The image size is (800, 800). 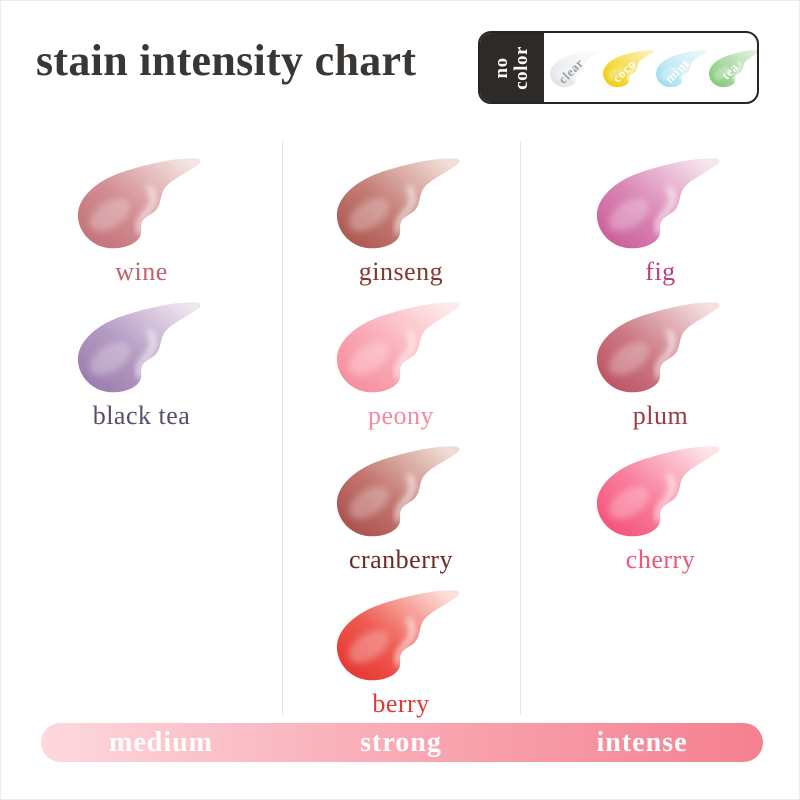 I want to click on shade-cell: wine, so click(x=141, y=213).